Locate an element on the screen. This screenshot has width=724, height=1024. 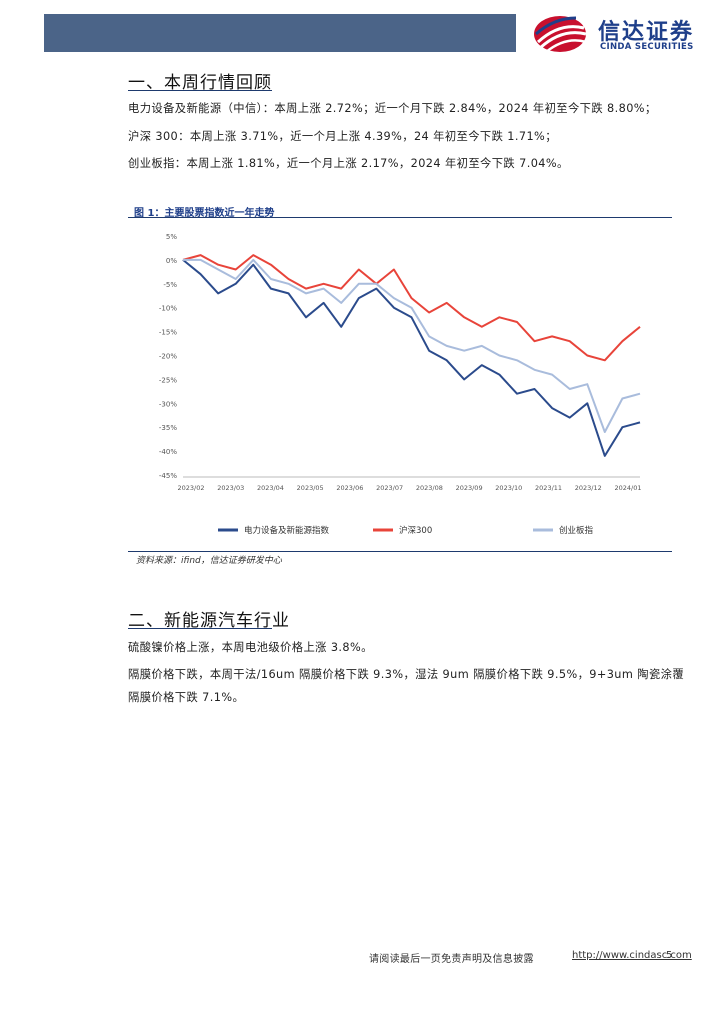
brand-name-en: CINDA SECURITIES is located at coordinates (647, 47).